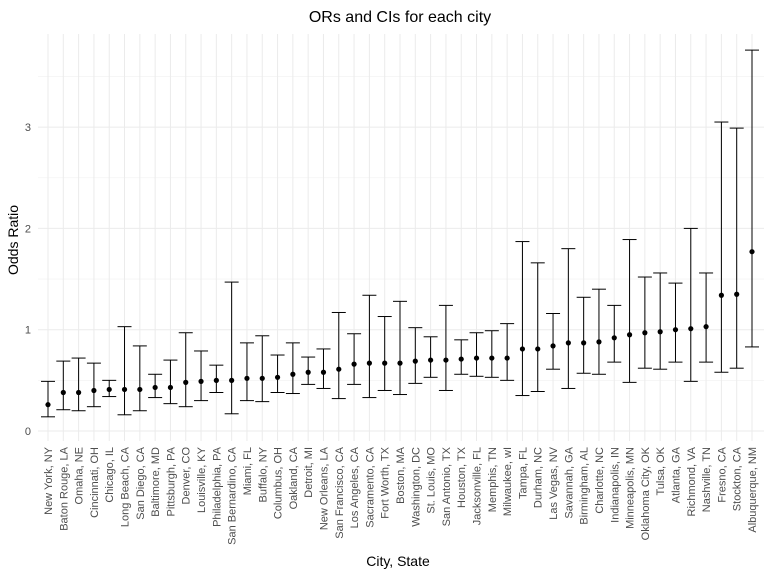 The height and width of the screenshot is (576, 768). What do you see at coordinates (95, 482) in the screenshot?
I see `x-tick-label: Cincinnati, OH` at bounding box center [95, 482].